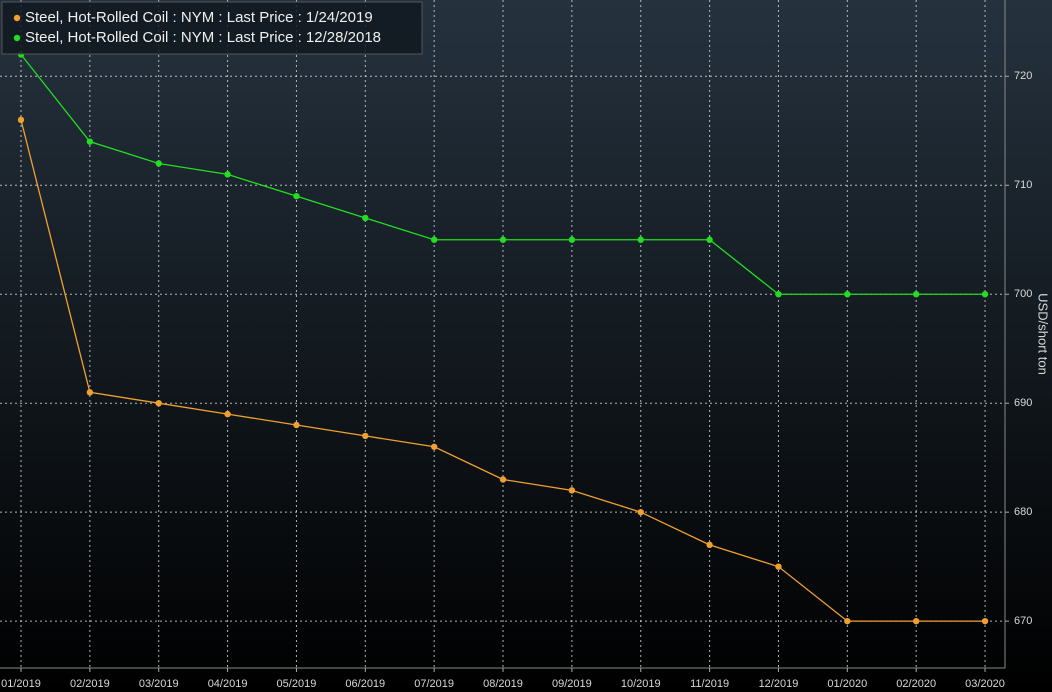  Describe the element at coordinates (709, 684) in the screenshot. I see `x-tick-label: 11/2019` at that location.